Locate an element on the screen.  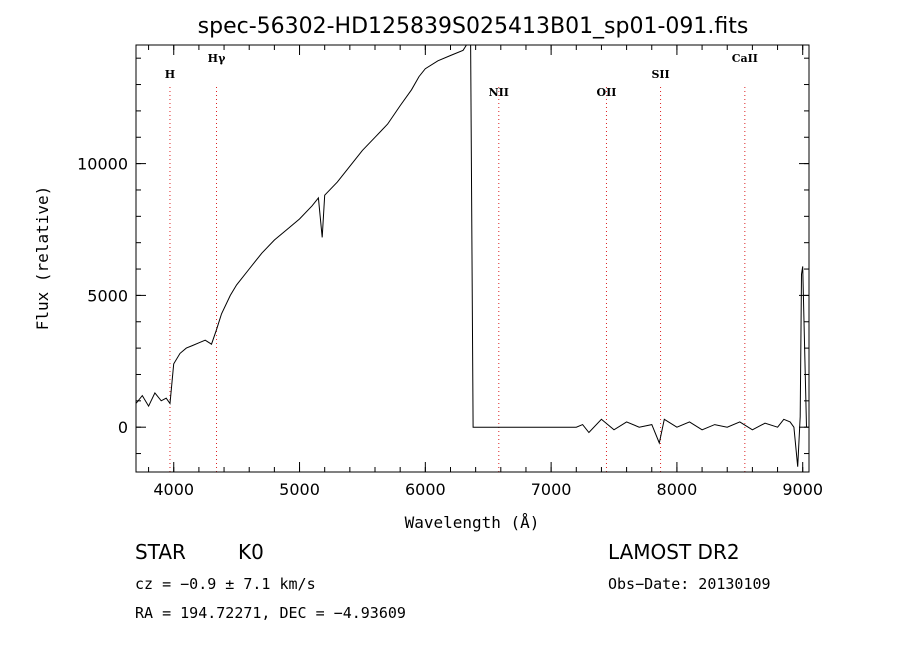
y-tick-label-2: 10000 is located at coordinates (102, 164).